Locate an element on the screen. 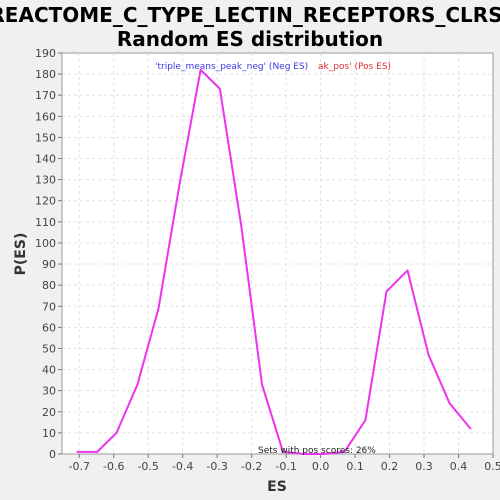 The width and height of the screenshot is (500, 500). y-tick-label-9: 90 is located at coordinates (49, 264).